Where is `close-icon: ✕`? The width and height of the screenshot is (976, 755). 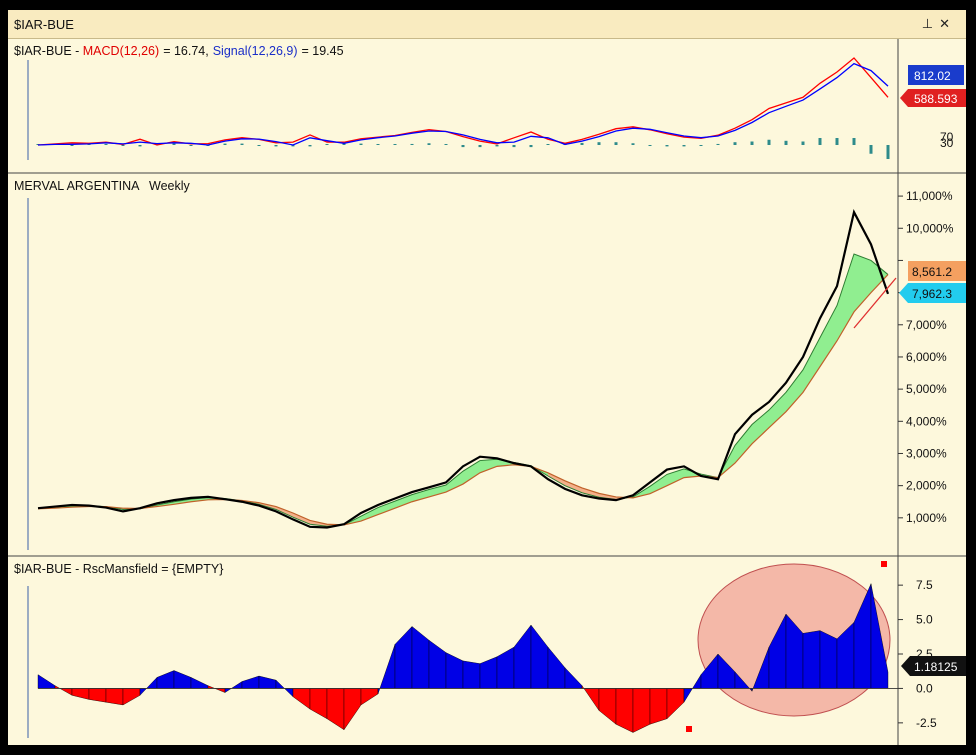 close-icon: ✕ is located at coordinates (947, 23).